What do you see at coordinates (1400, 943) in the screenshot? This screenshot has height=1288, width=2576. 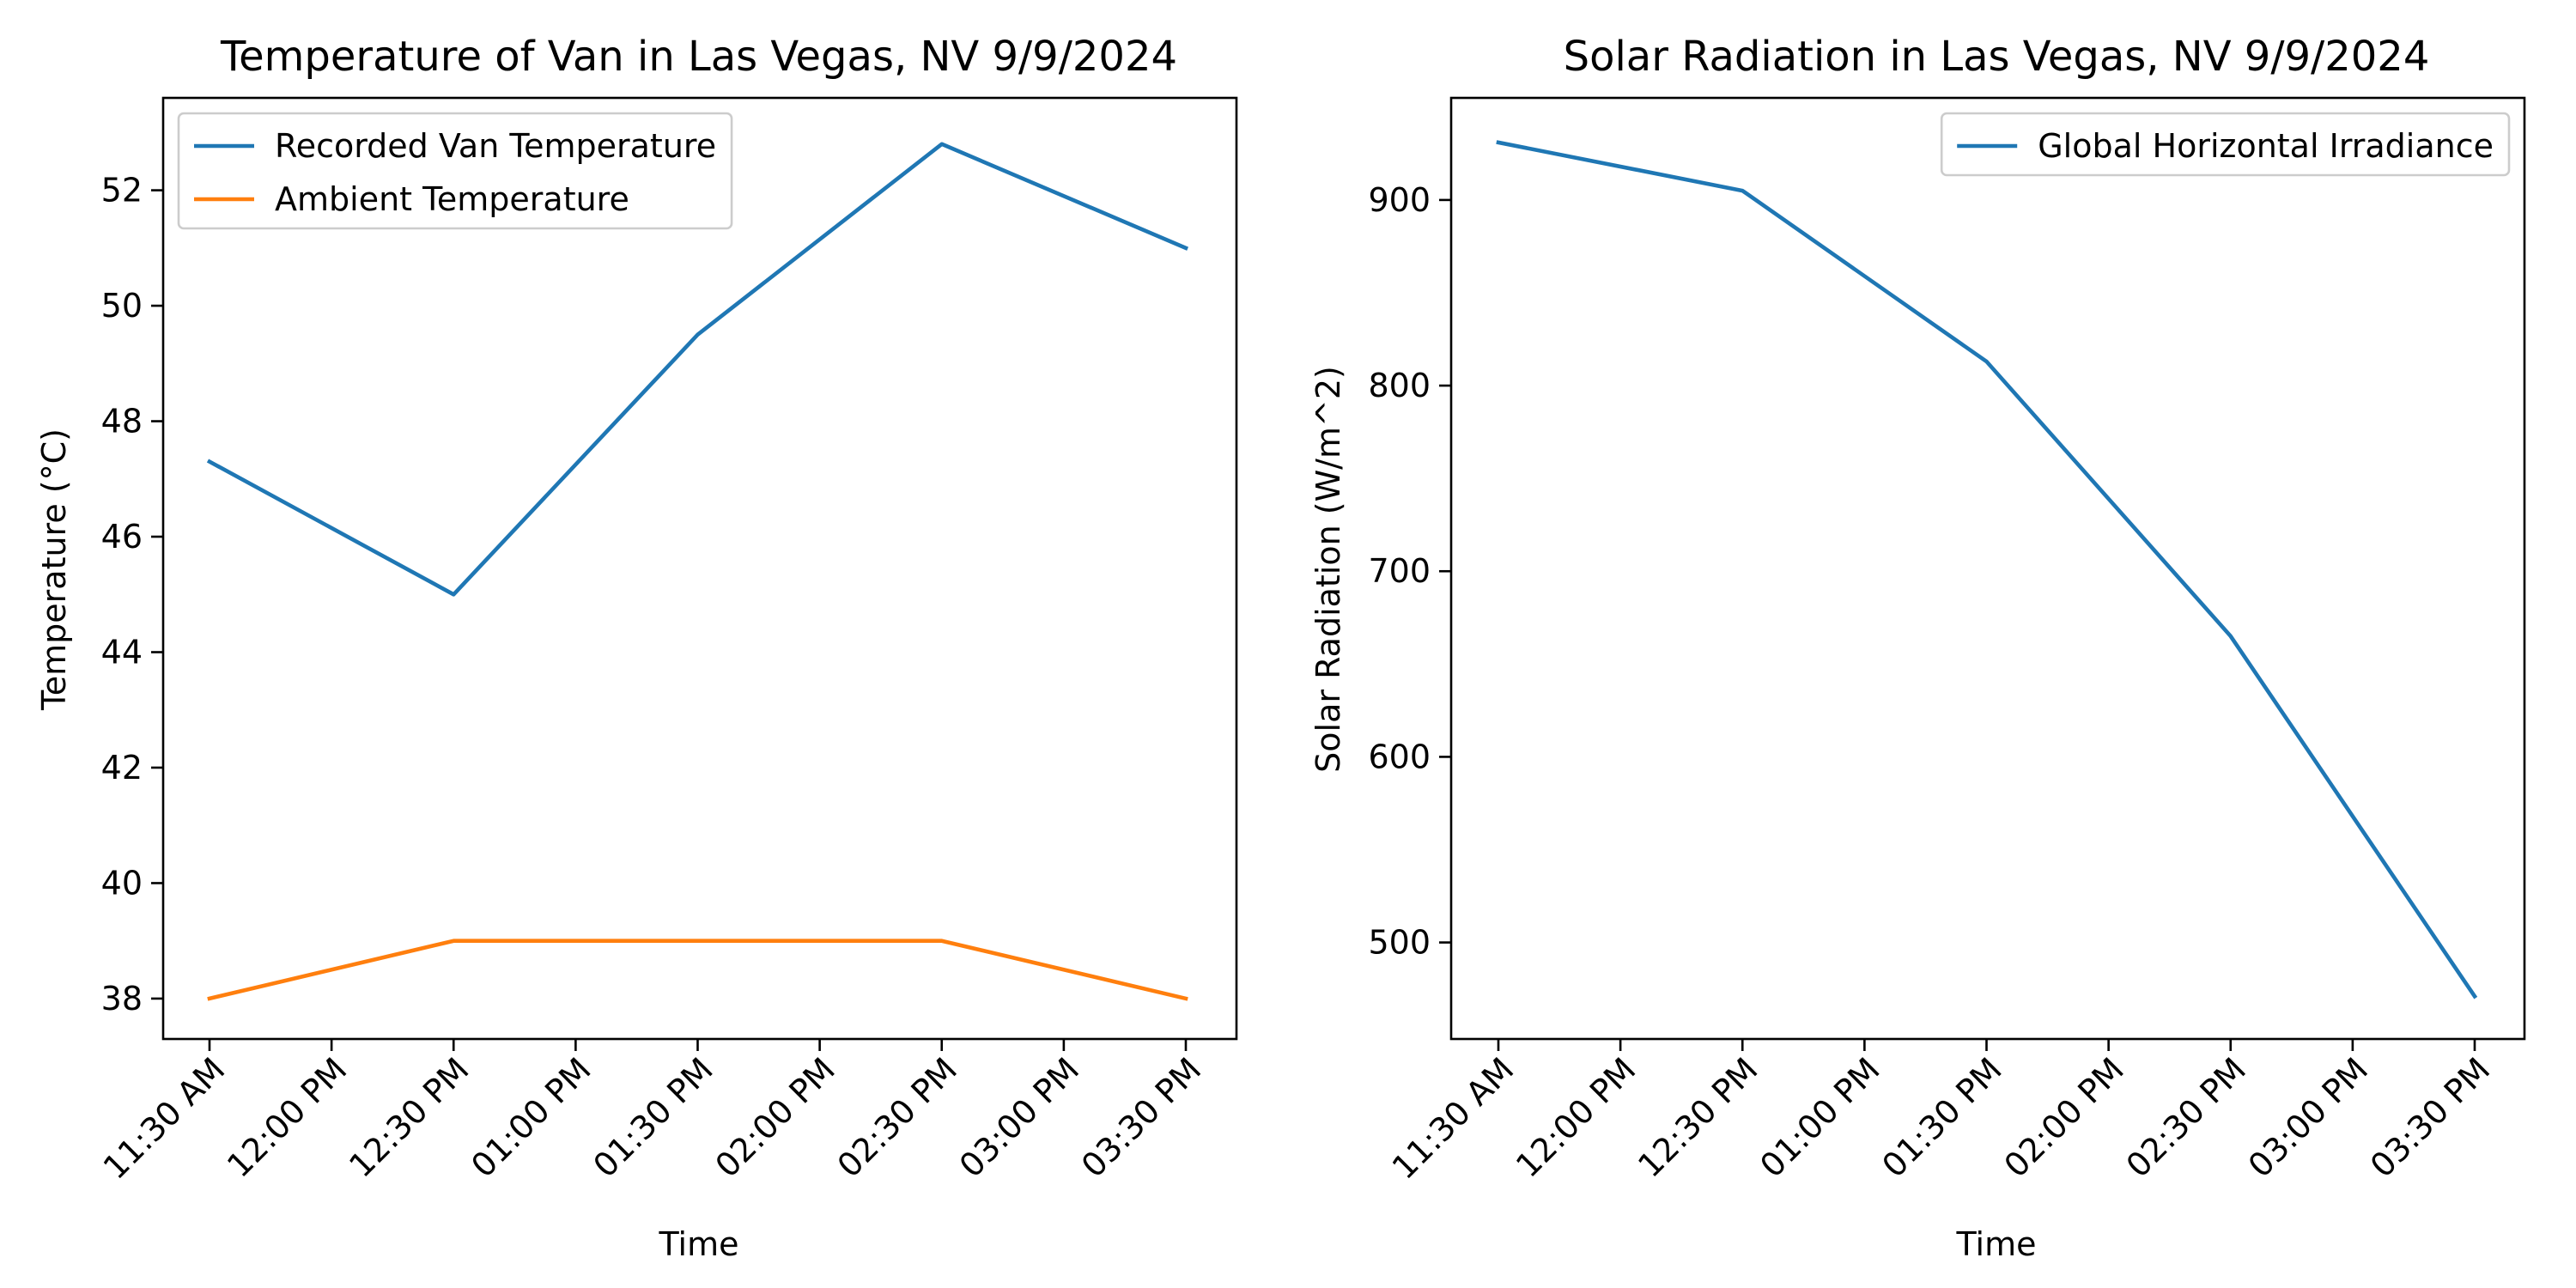 I see `y-tick-label: 500` at bounding box center [1400, 943].